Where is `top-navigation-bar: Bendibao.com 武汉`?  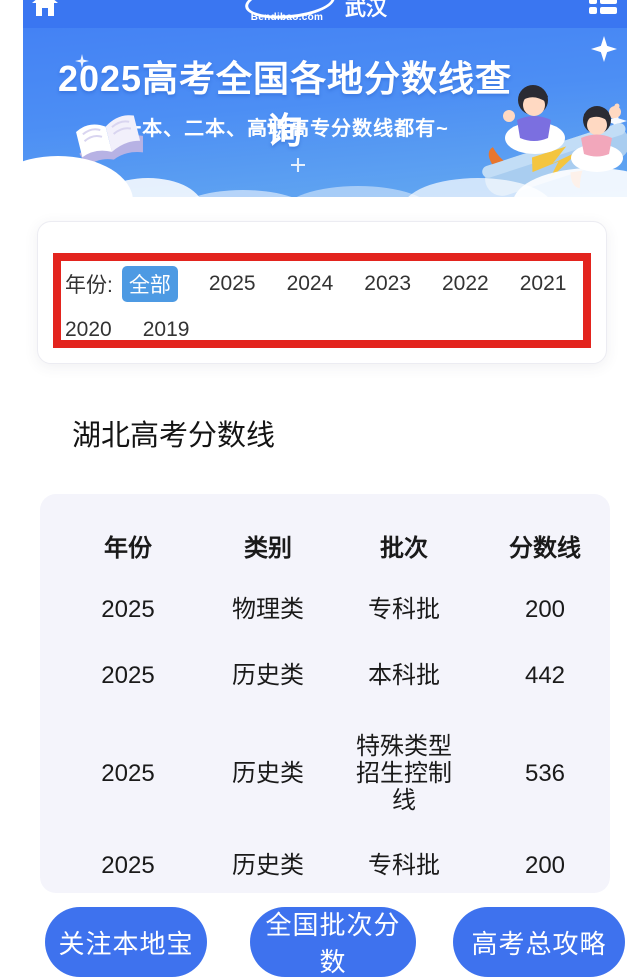
top-navigation-bar: Bendibao.com 武汉 is located at coordinates (325, 14).